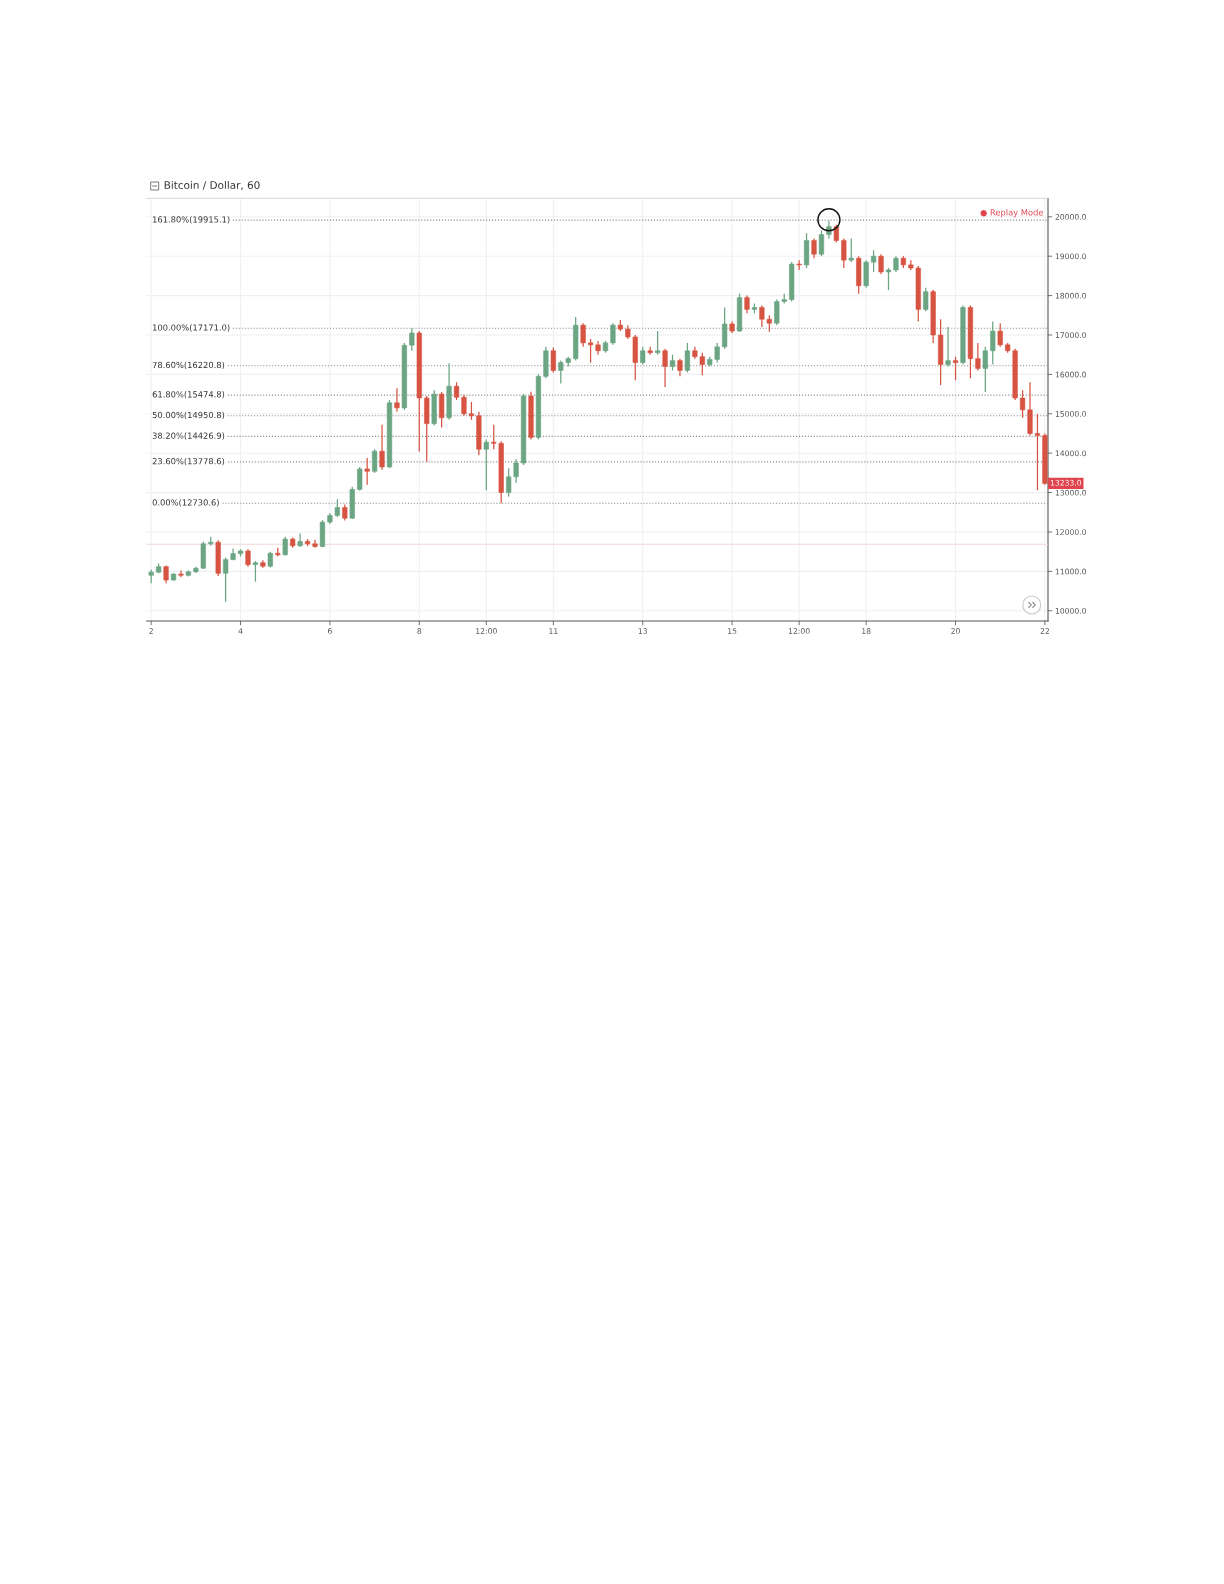 This screenshot has height=1584, width=1224. What do you see at coordinates (191, 220) in the screenshot?
I see `ref-line-label: 161.80%(19915.1)` at bounding box center [191, 220].